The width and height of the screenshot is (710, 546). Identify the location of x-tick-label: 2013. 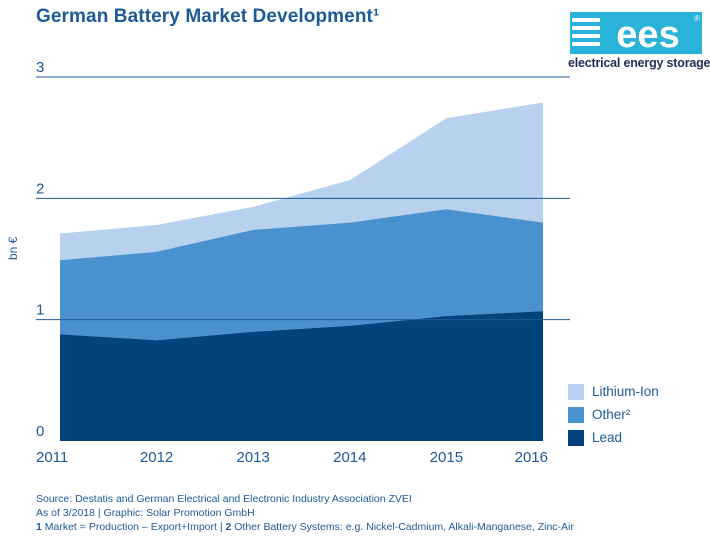
(253, 457).